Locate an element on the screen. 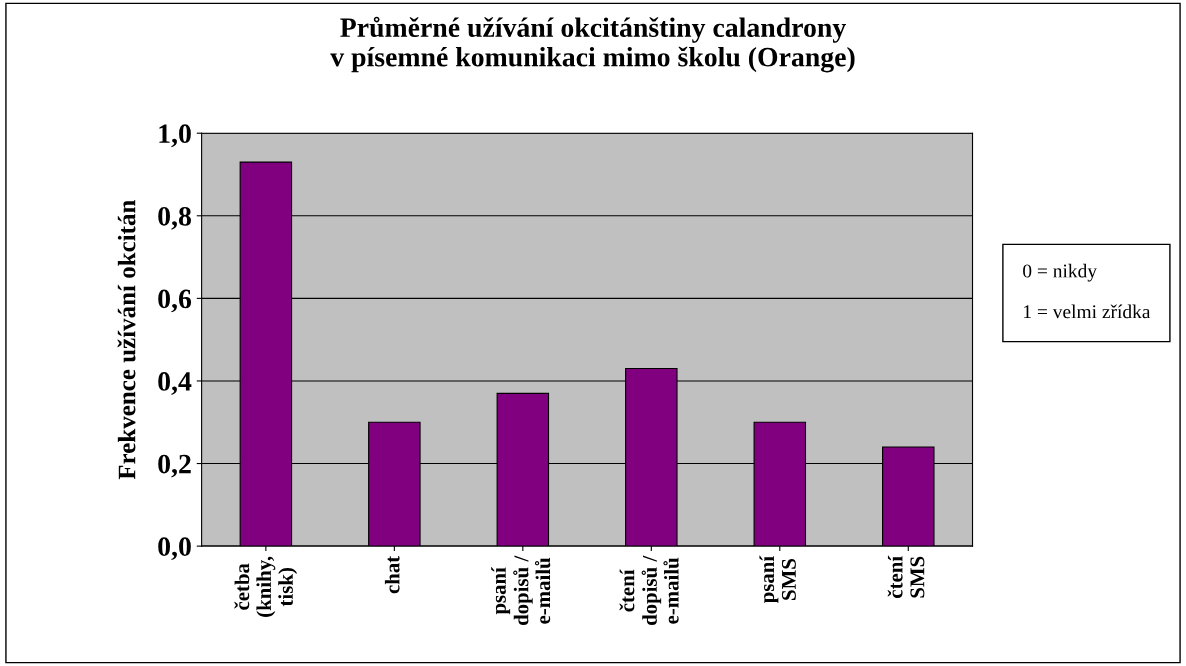 This screenshot has height=666, width=1186. x-tick-label: čtení dopisů / e-mailů is located at coordinates (649, 590).